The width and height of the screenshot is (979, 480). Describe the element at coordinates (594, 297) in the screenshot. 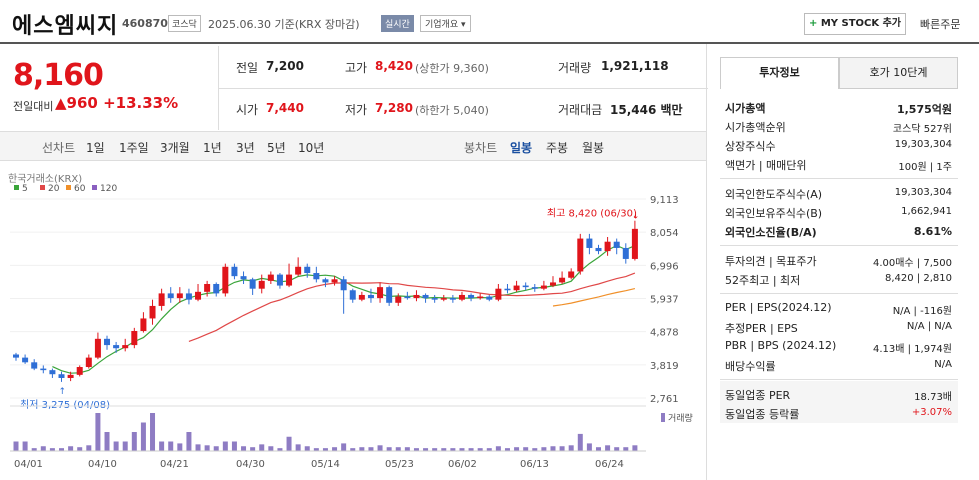

I see `ma60-line` at that location.